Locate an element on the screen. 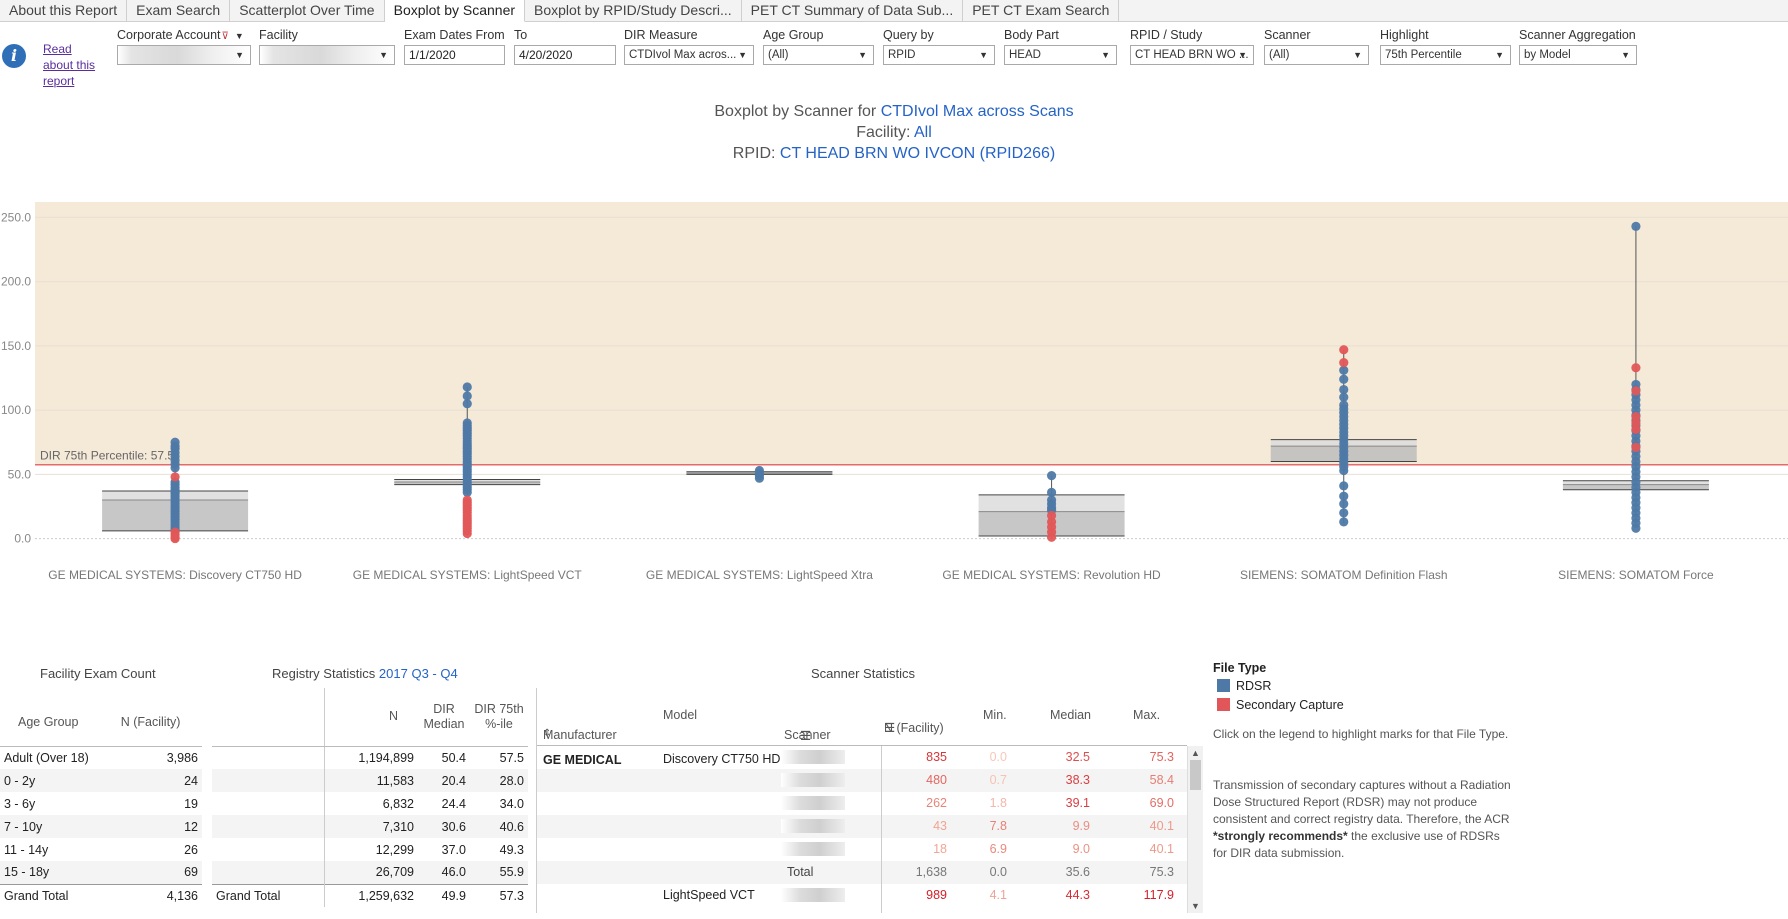  x-category-label: GE MEDICAL SYSTEMS: Discovery CT750 HD is located at coordinates (175, 575).